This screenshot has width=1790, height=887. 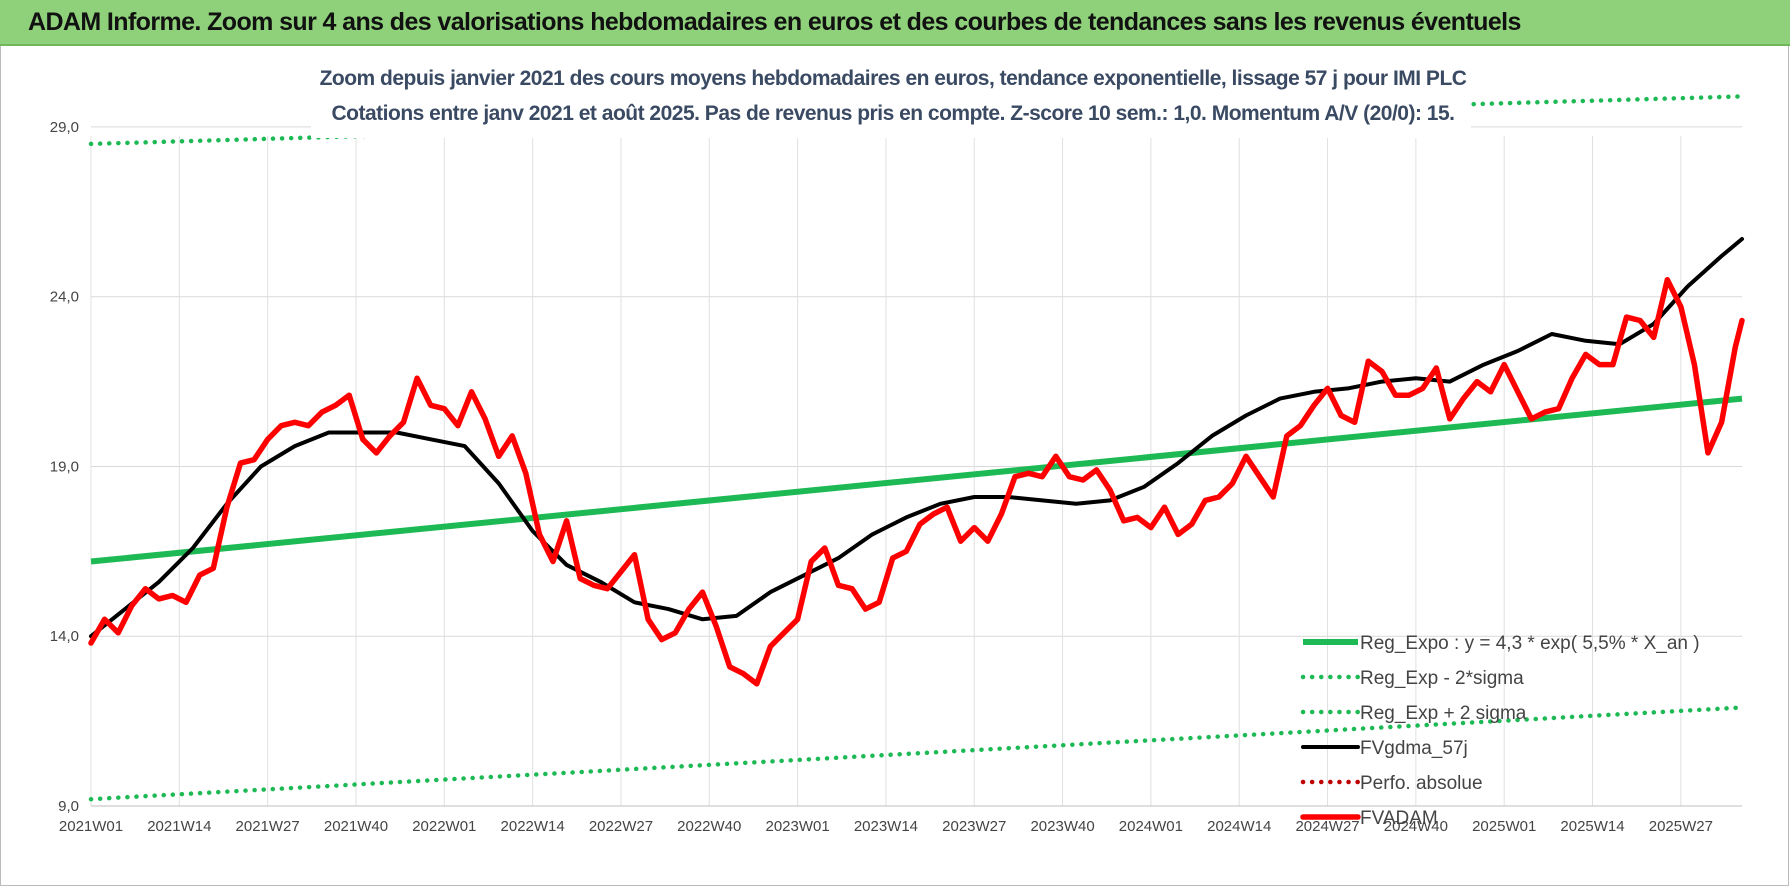 What do you see at coordinates (68, 806) in the screenshot?
I see `y-tick-label: 9,0` at bounding box center [68, 806].